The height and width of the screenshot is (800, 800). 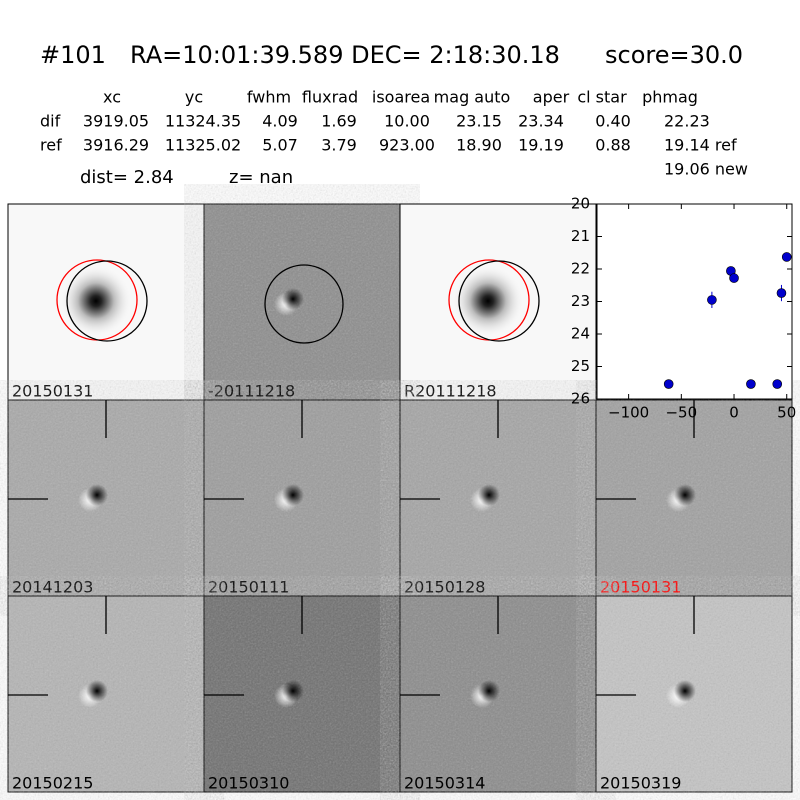 I want to click on image-panel: 20150111, so click(x=302, y=498).